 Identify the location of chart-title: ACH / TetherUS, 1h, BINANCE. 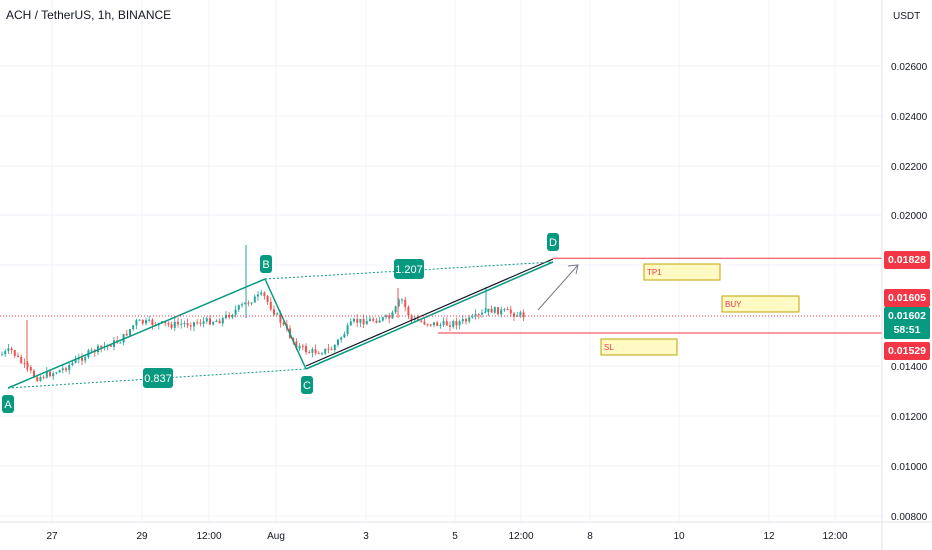
(89, 15).